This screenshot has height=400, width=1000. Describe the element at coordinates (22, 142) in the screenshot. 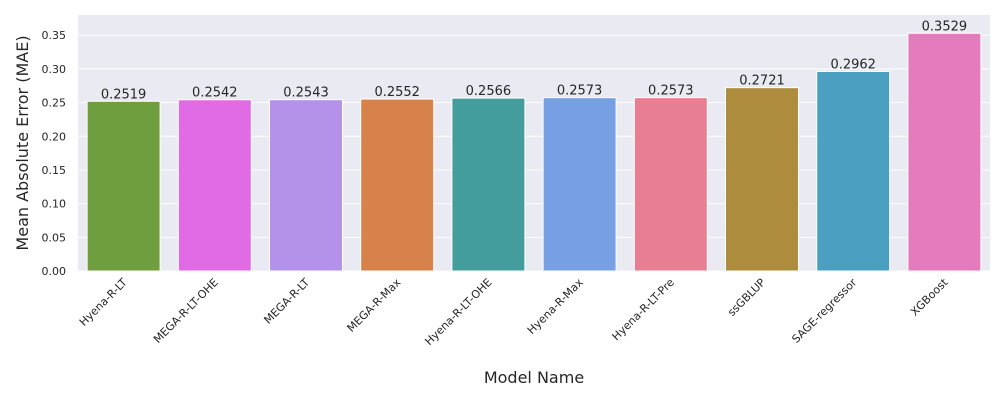

I see `y-axis-title: Mean Absolute Error (MAE)` at that location.